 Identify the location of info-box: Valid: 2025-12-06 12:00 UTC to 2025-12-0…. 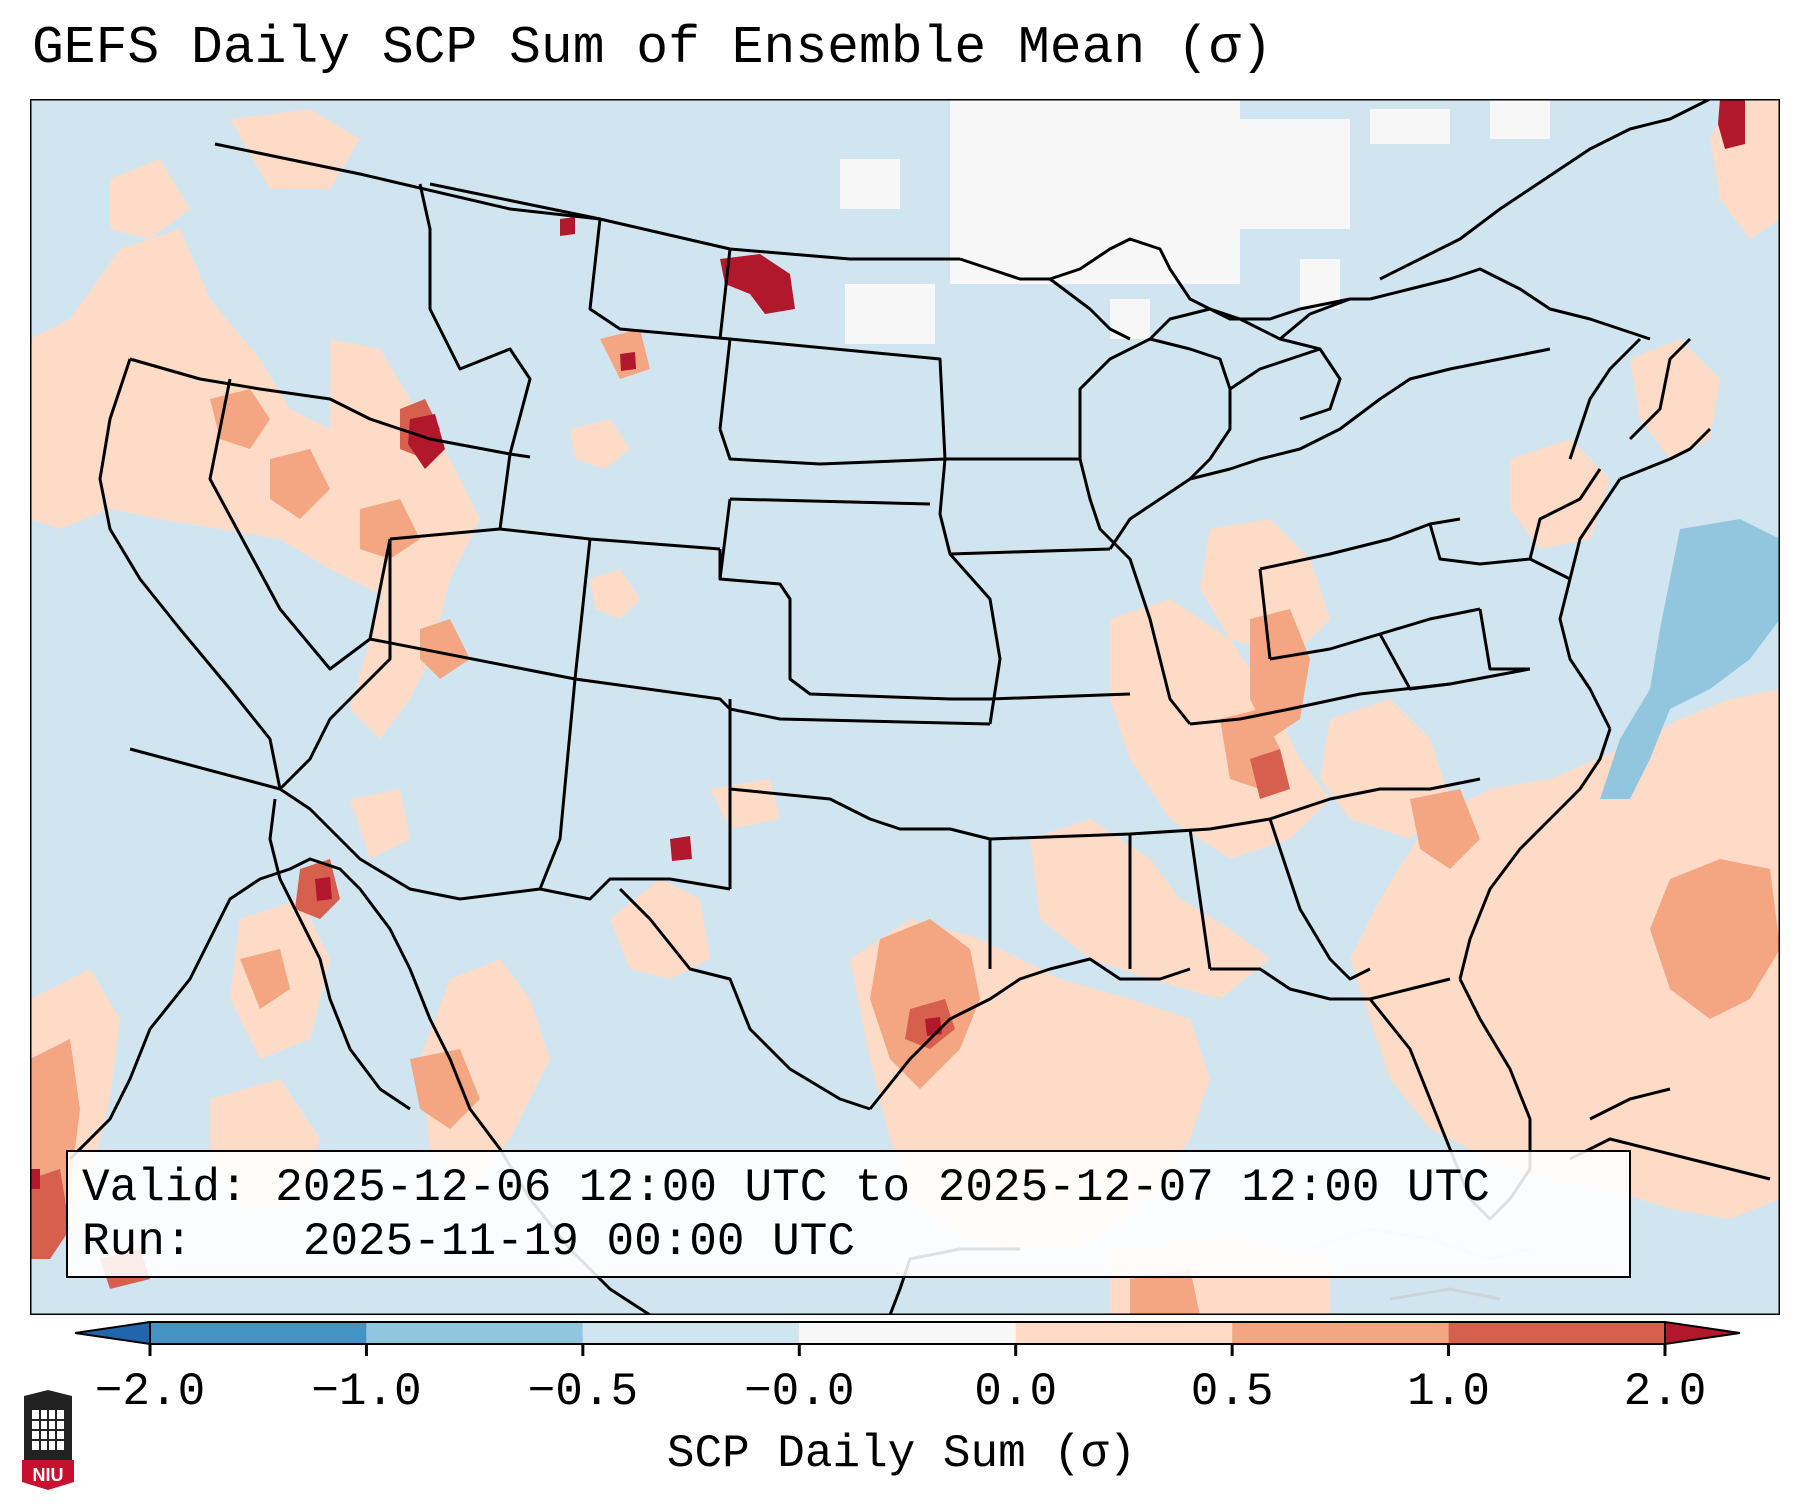
(848, 1214).